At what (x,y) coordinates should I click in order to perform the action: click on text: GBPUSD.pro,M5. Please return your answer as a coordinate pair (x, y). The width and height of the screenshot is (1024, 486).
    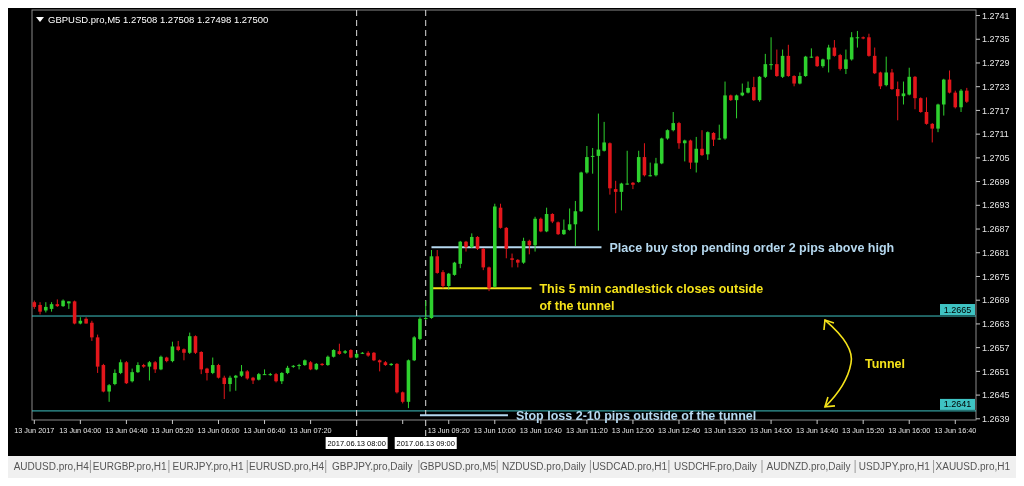
    Looking at the image, I should click on (458, 466).